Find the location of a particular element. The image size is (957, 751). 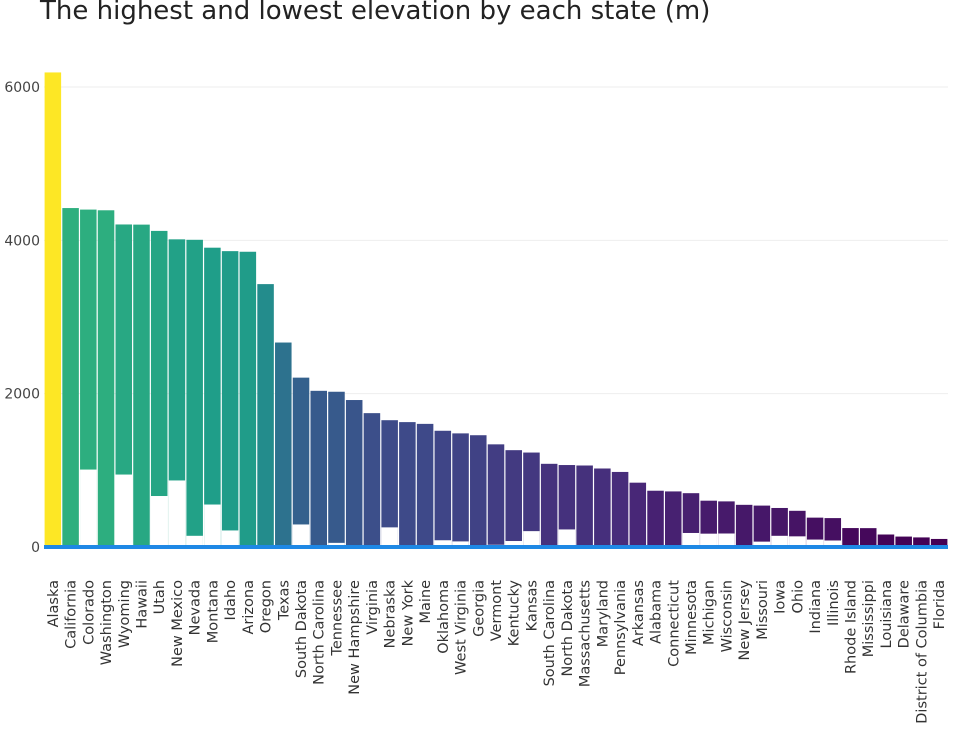

x-tick-label: Louisiana is located at coordinates (887, 614).